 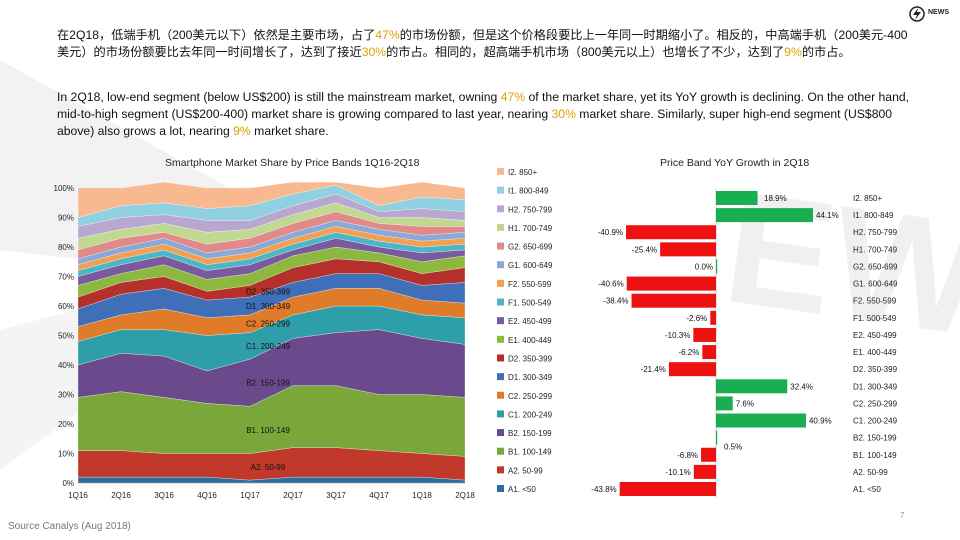 What do you see at coordinates (826, 52) in the screenshot?
I see `text-segment: 的市占。` at bounding box center [826, 52].